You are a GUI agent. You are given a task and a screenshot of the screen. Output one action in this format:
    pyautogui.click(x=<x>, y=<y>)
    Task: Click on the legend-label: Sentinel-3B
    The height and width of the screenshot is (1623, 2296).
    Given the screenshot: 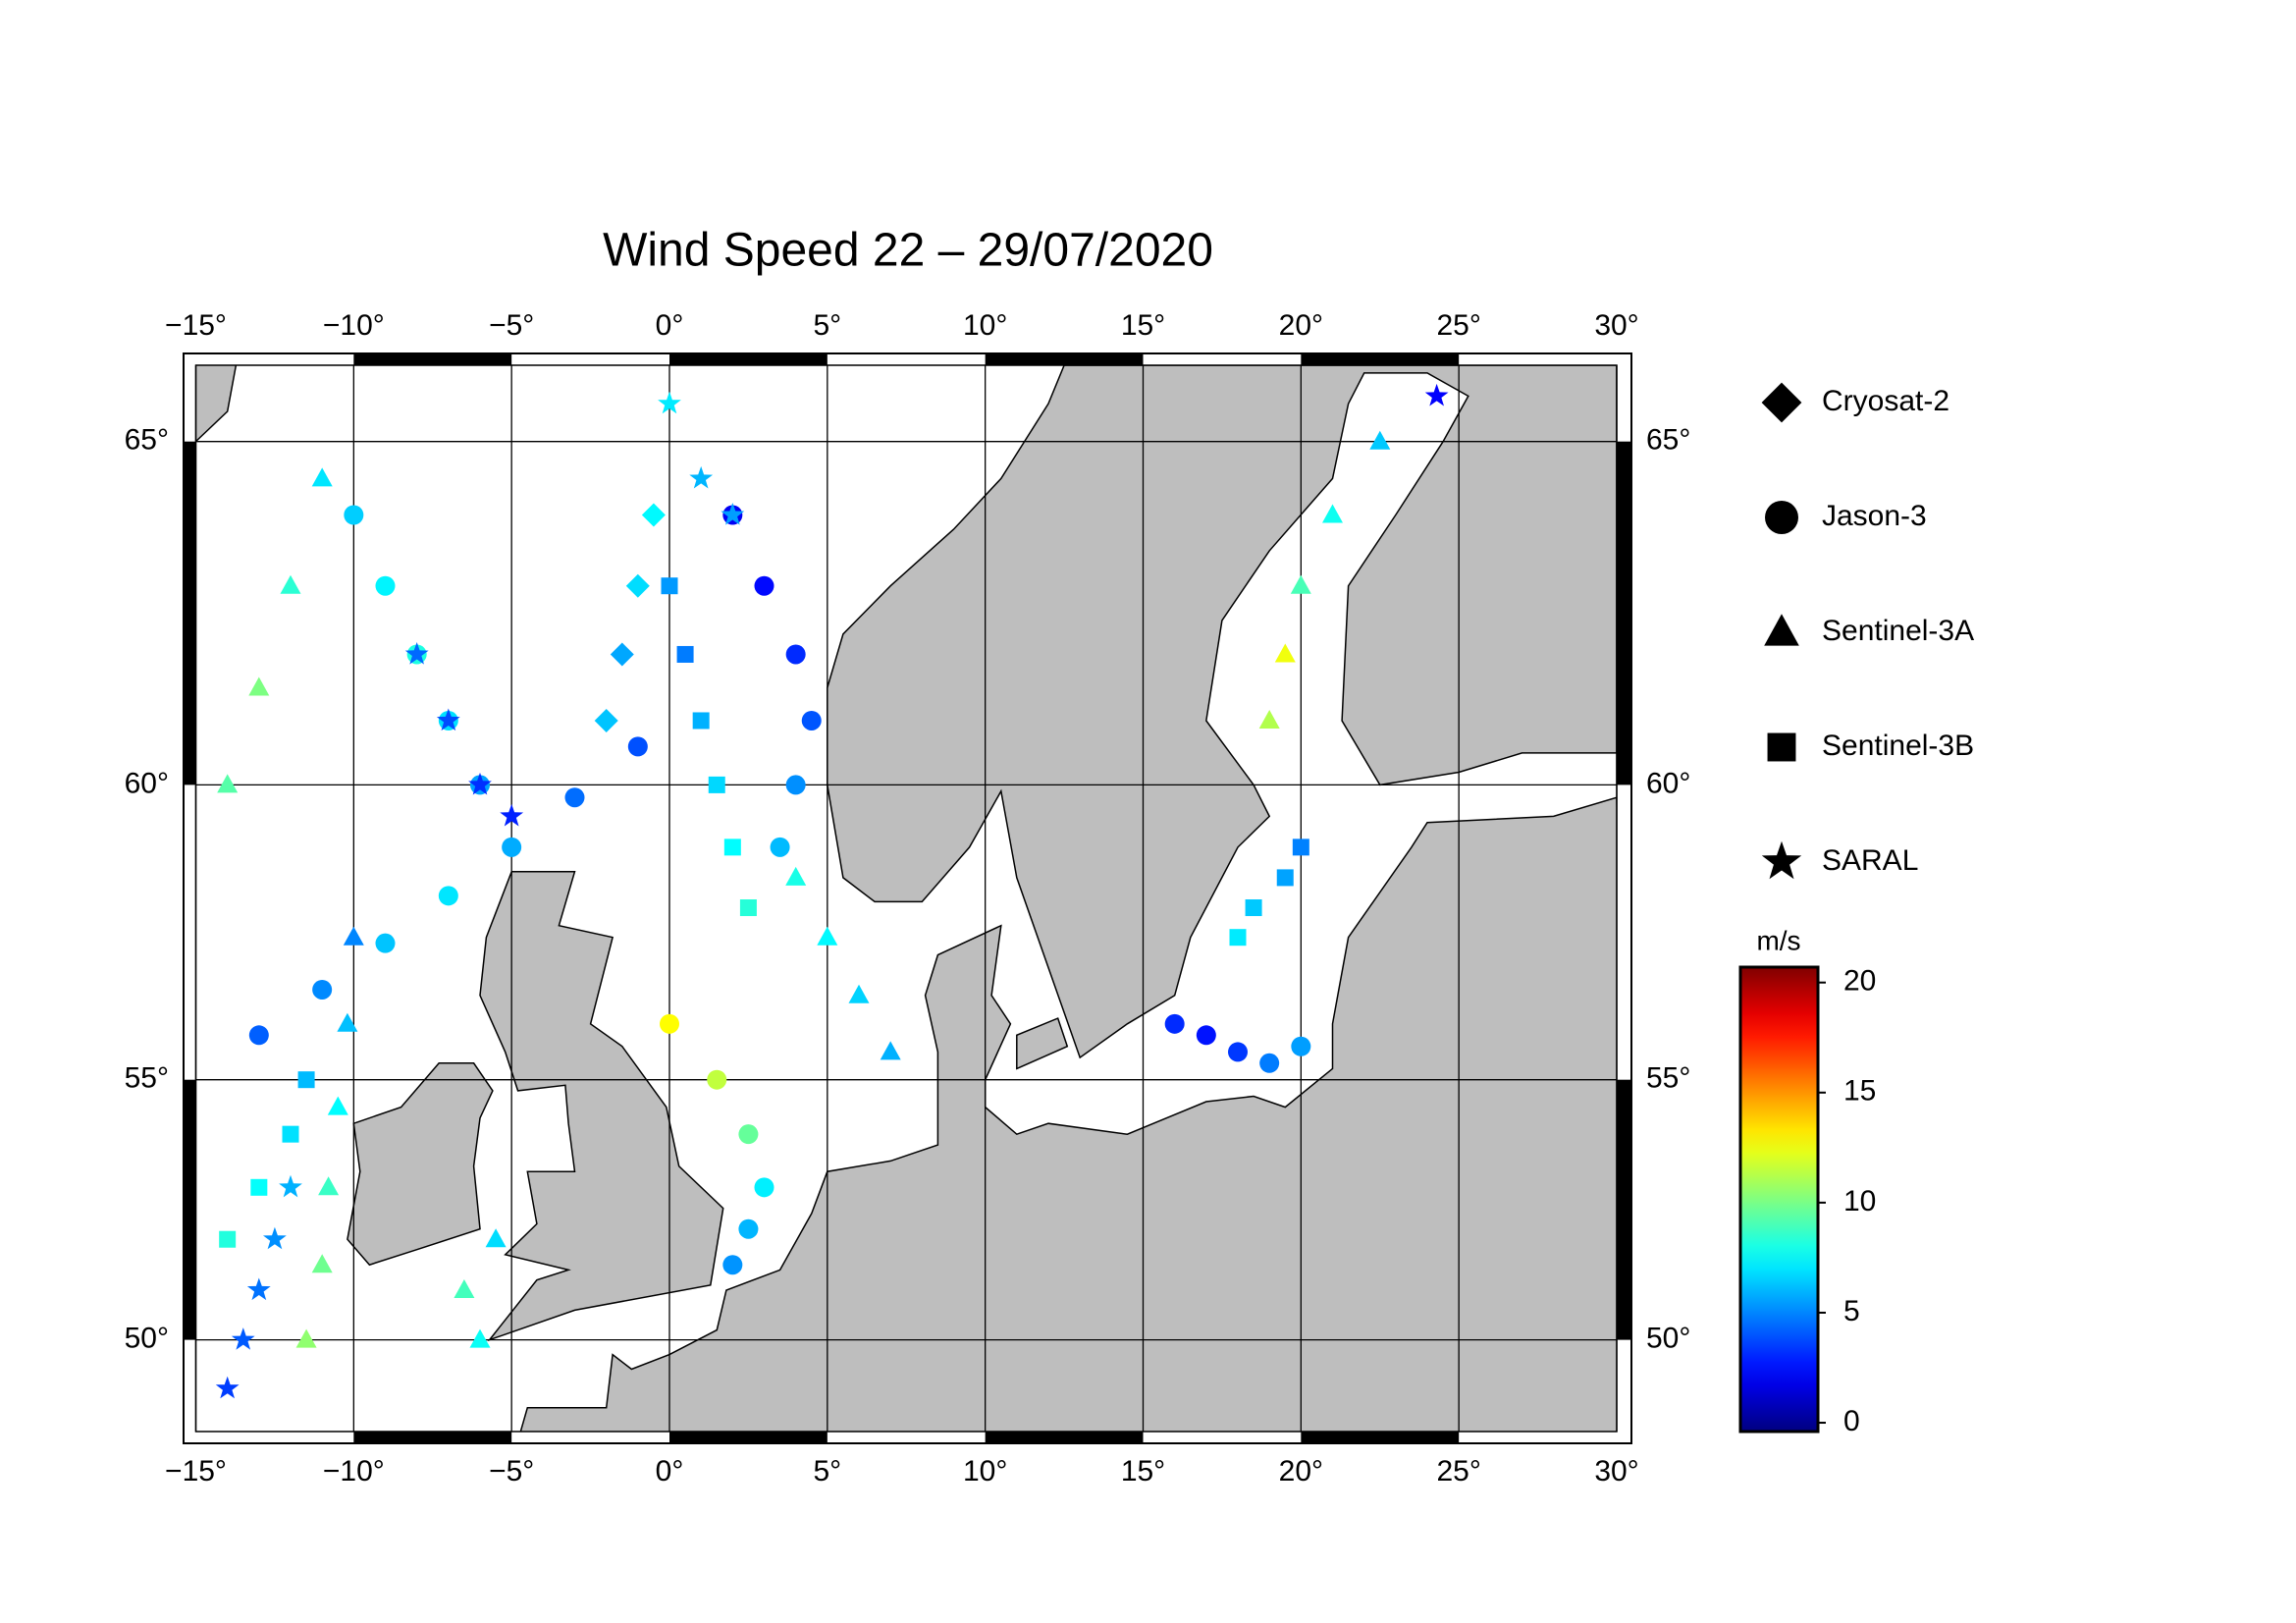 What is the action you would take?
    pyautogui.click(x=1898, y=746)
    